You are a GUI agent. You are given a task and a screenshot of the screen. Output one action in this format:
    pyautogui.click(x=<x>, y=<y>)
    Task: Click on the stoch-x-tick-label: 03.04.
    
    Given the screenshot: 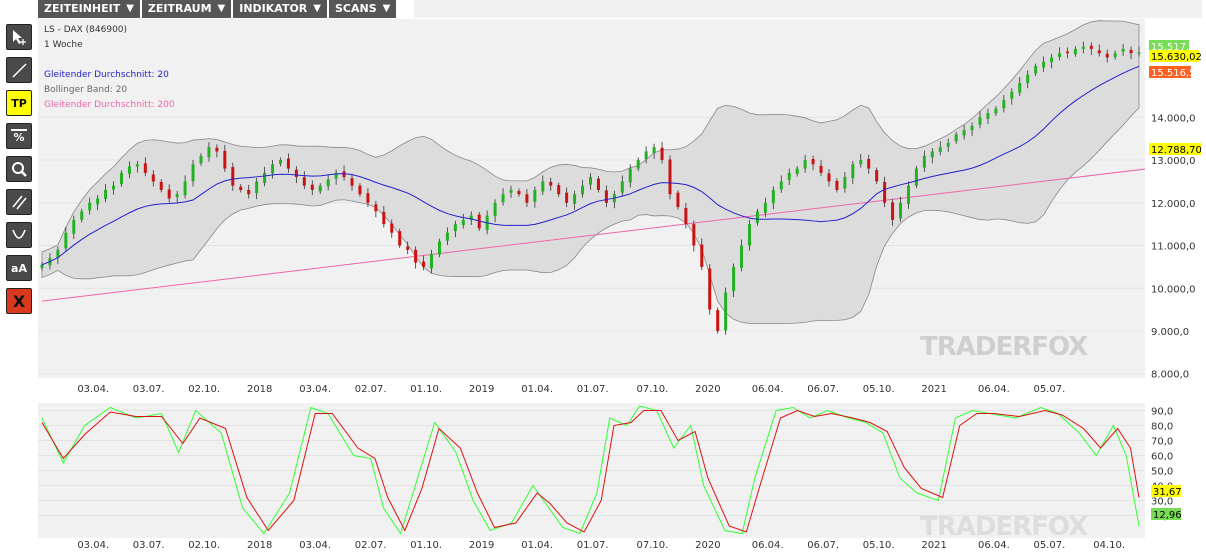 What is the action you would take?
    pyautogui.click(x=93, y=545)
    